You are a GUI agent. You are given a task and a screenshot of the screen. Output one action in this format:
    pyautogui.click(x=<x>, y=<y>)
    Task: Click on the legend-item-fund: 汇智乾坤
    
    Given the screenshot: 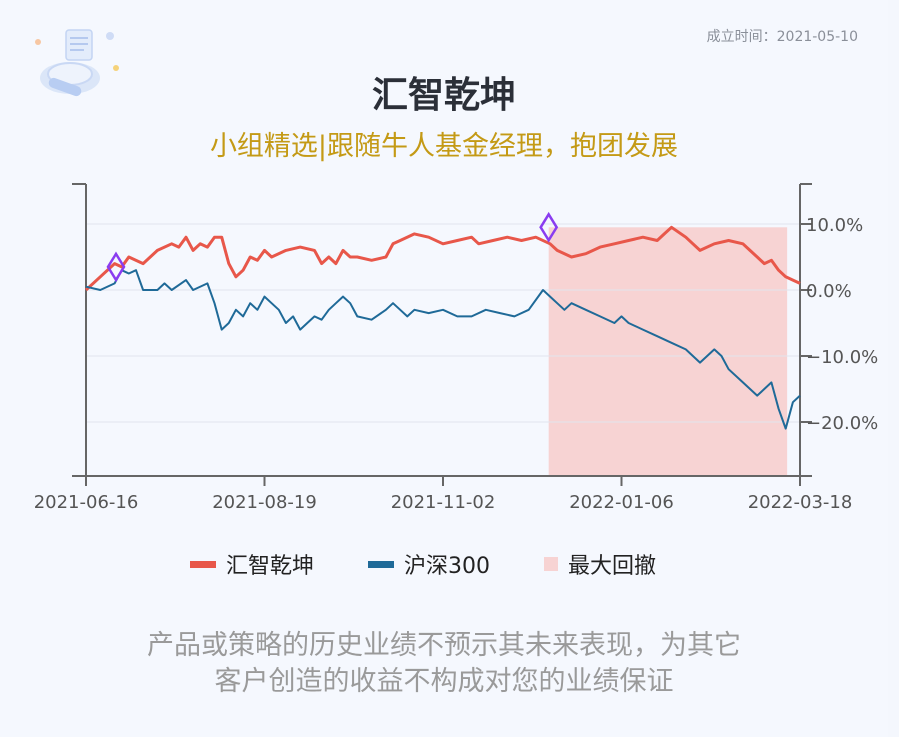 What is the action you would take?
    pyautogui.click(x=252, y=564)
    